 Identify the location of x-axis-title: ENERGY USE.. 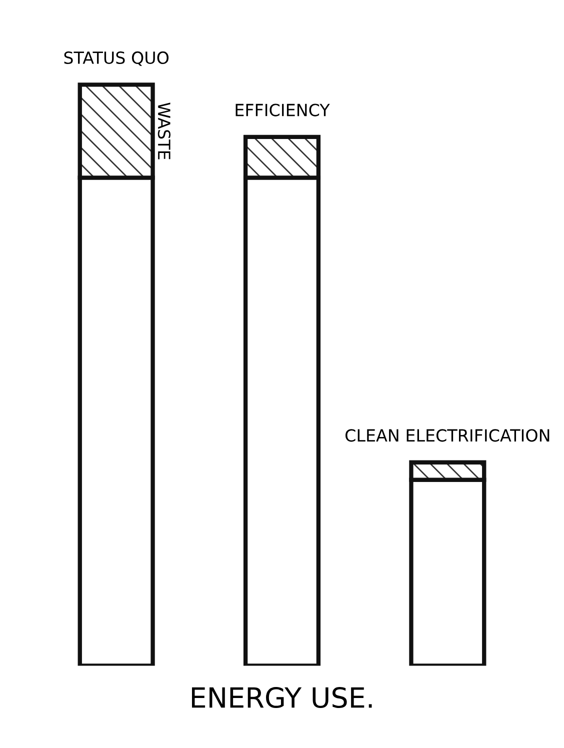
(282, 697).